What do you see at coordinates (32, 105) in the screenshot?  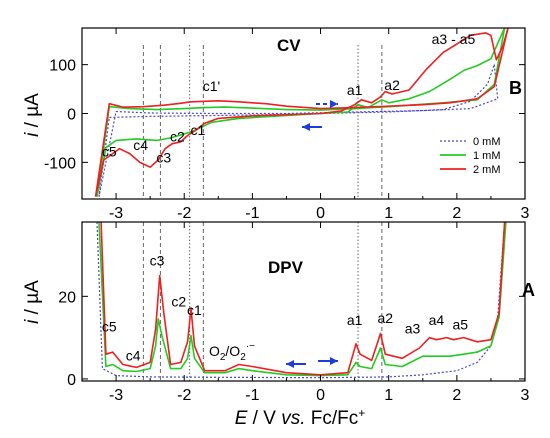 I see `cv-y-axis-unit: µA` at bounding box center [32, 105].